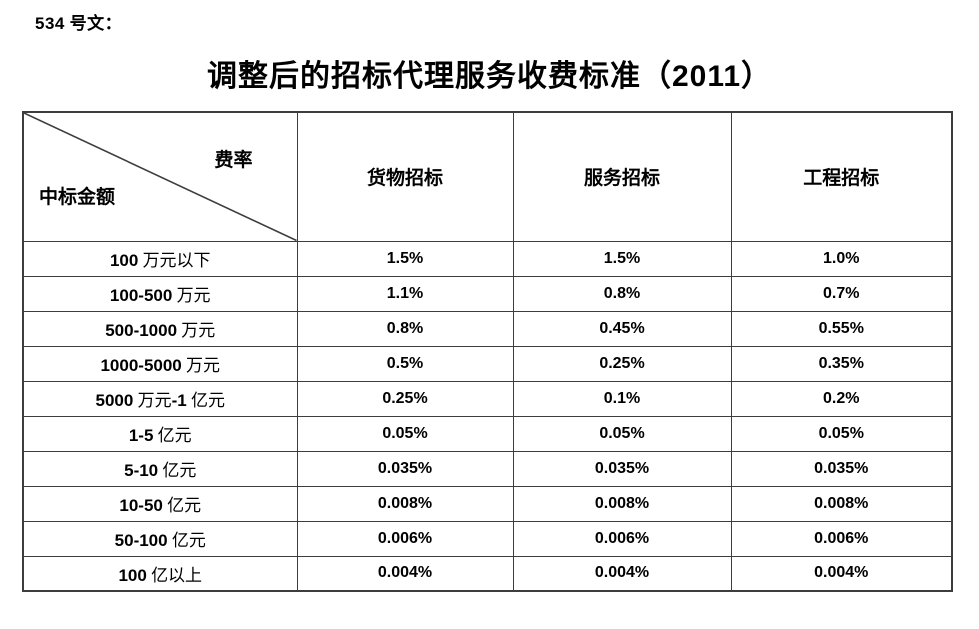 This screenshot has height=629, width=979. I want to click on column-header-engineering-bidding: 工程招标, so click(841, 176).